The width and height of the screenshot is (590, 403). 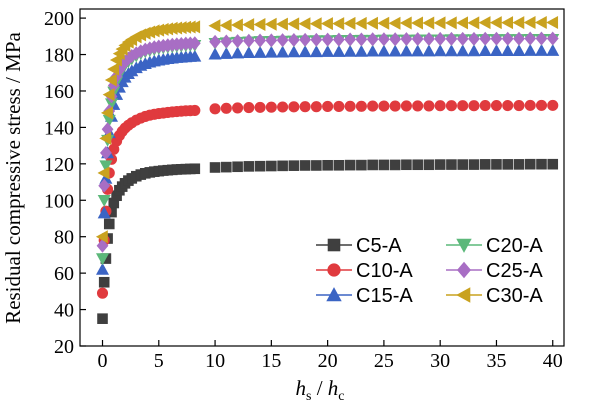 What do you see at coordinates (271, 361) in the screenshot?
I see `x-tick-label: 15` at bounding box center [271, 361].